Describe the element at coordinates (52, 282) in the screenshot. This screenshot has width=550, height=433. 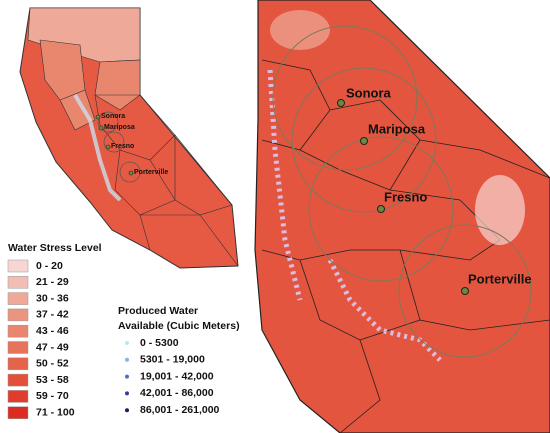
I see `legend-label: 21 - 29` at that location.